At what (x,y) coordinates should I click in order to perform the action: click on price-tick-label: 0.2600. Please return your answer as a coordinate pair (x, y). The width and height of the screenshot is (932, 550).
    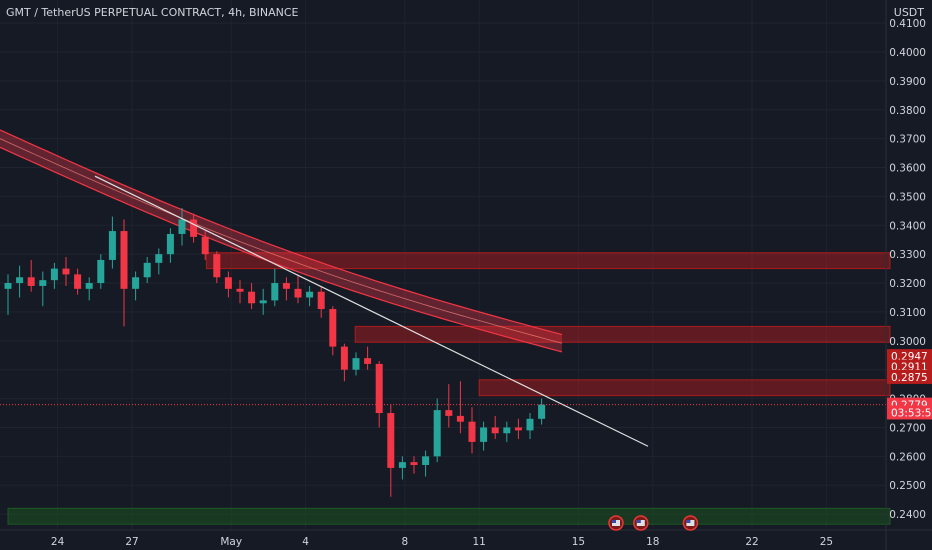
    Looking at the image, I should click on (907, 457).